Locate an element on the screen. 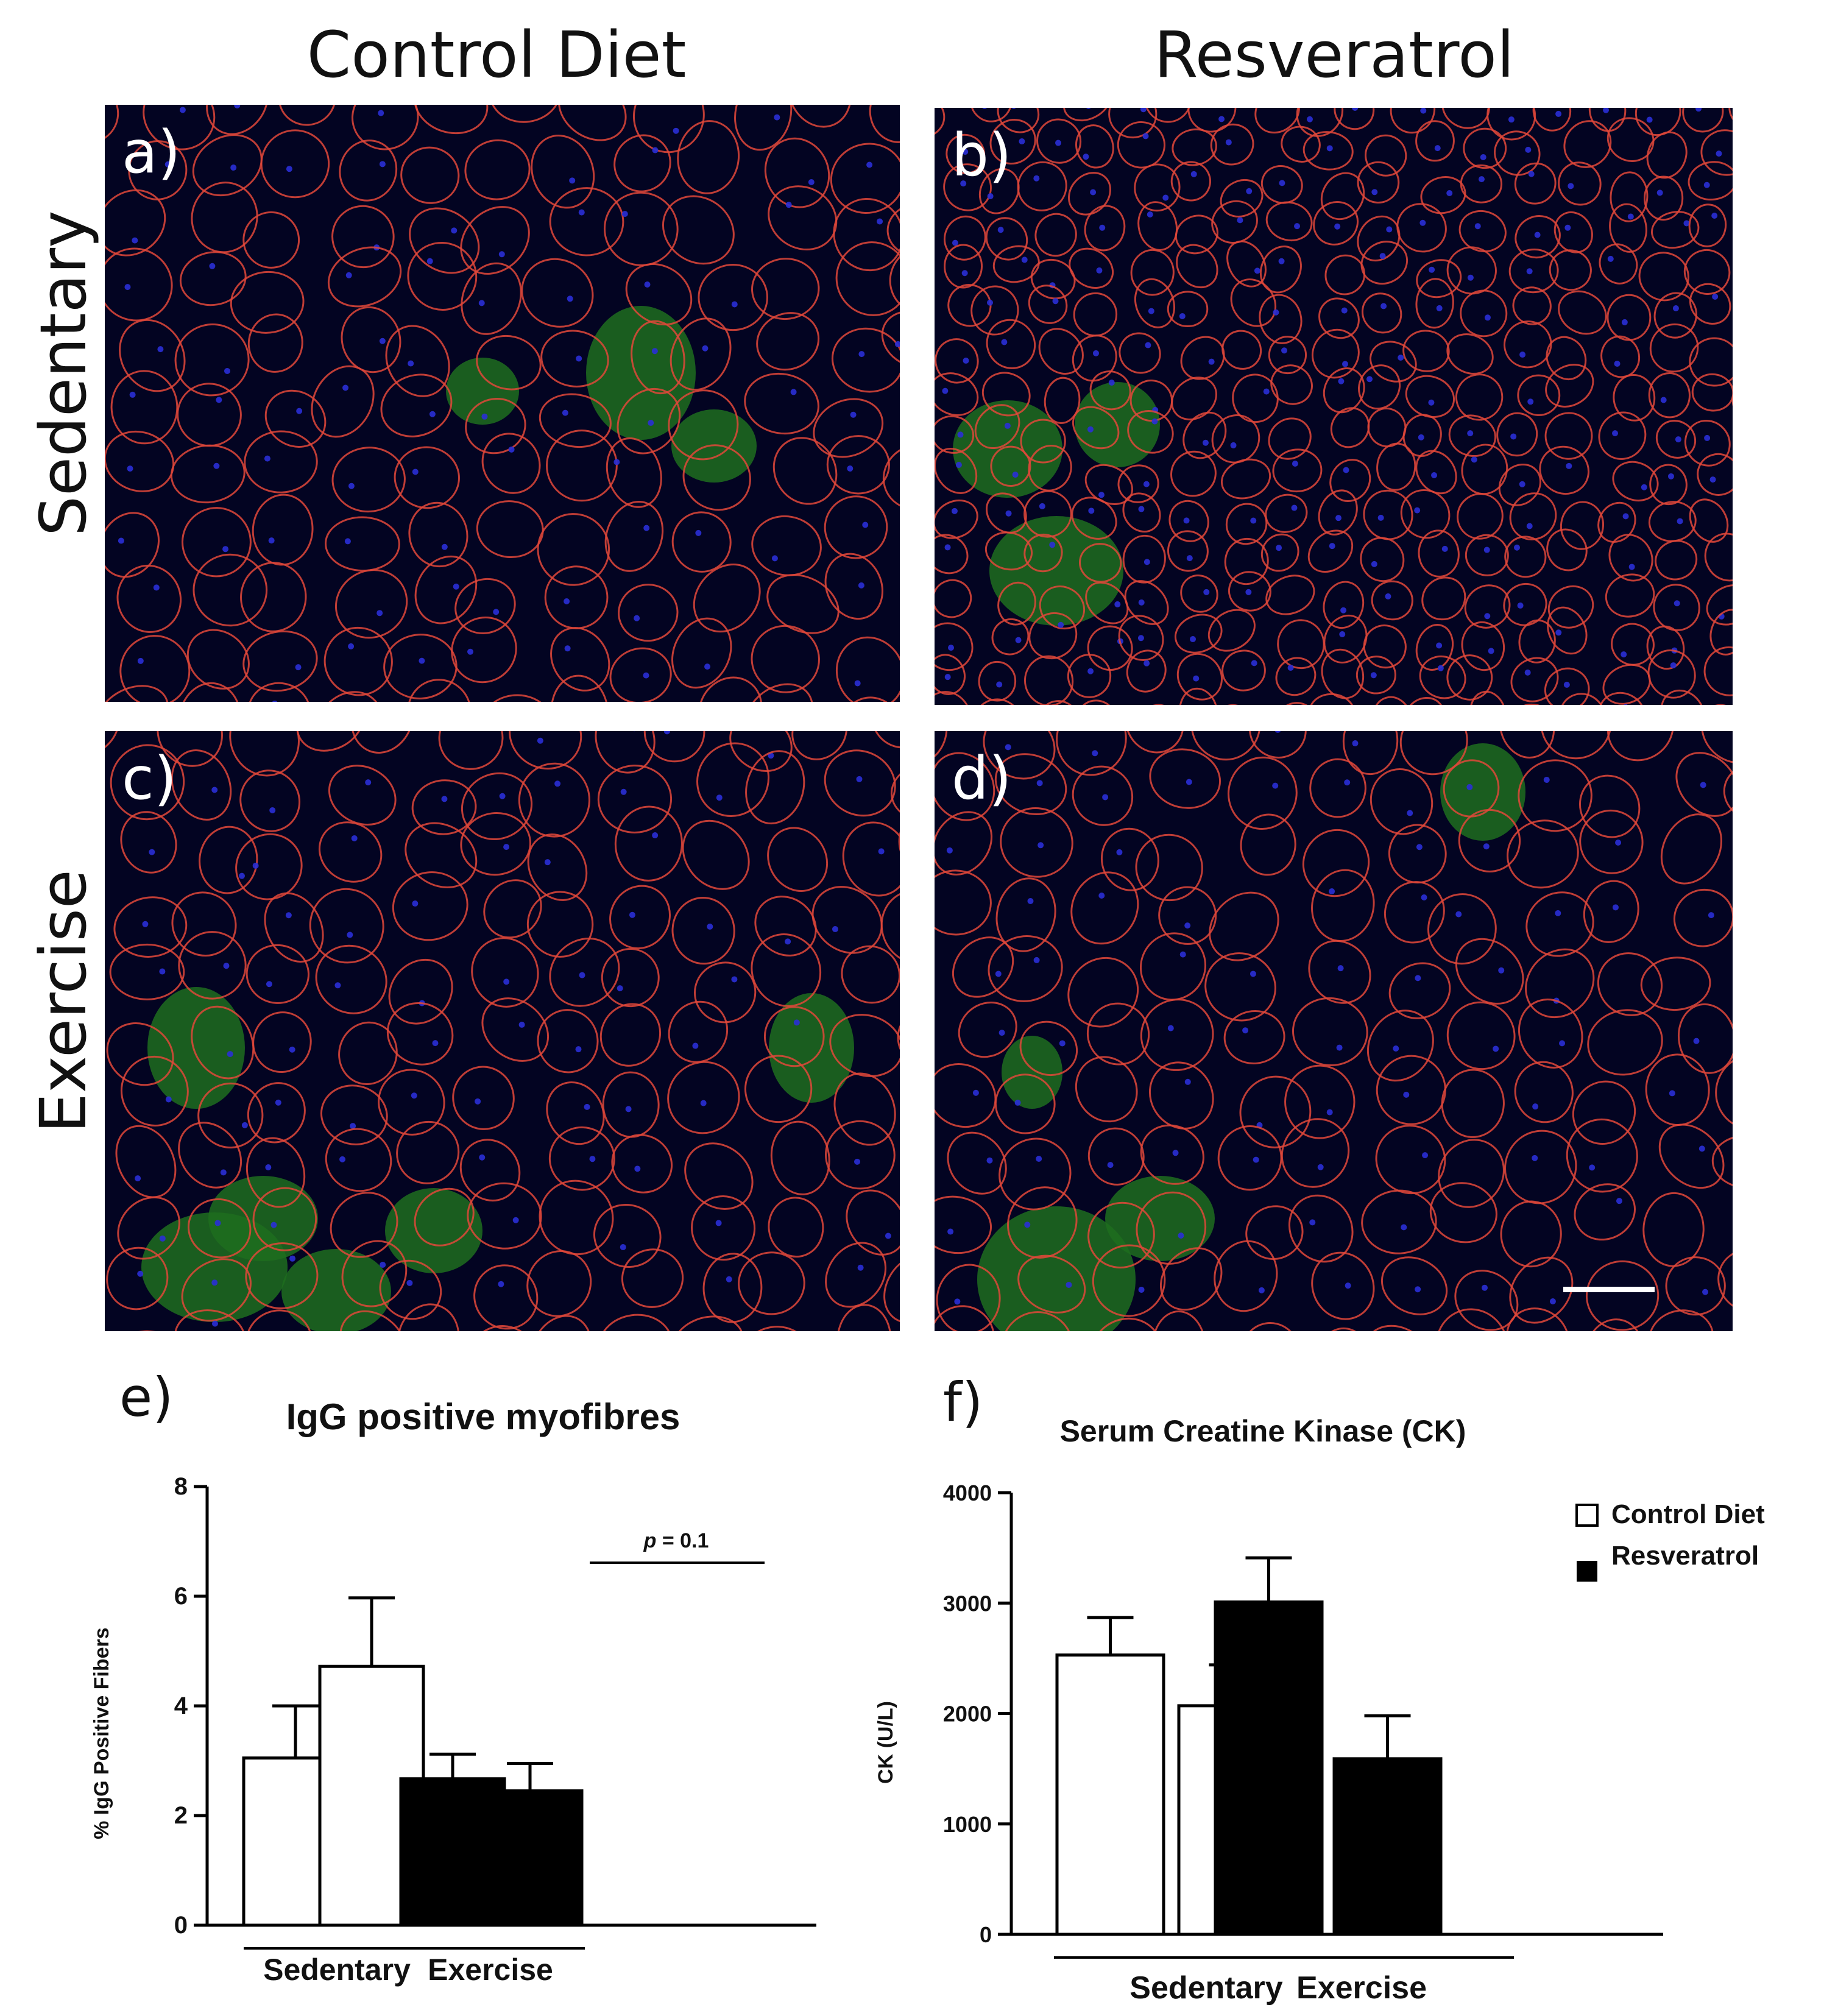 This screenshot has height=2016, width=1824. y-tick-label: 6 is located at coordinates (181, 1596).